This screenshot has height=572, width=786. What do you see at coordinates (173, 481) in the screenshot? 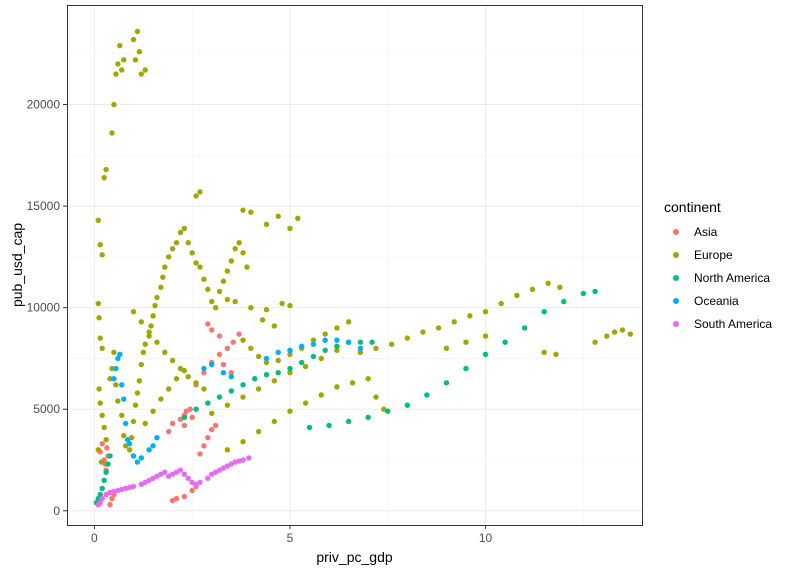
I see `series-south-america` at bounding box center [173, 481].